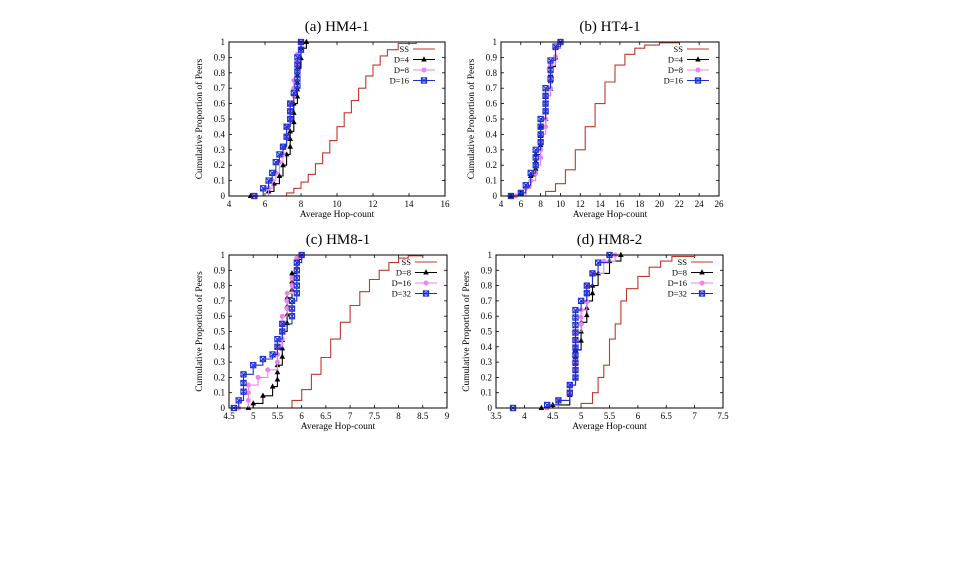  Describe the element at coordinates (405, 49) in the screenshot. I see `p0-legend-ss-label: SS` at that location.